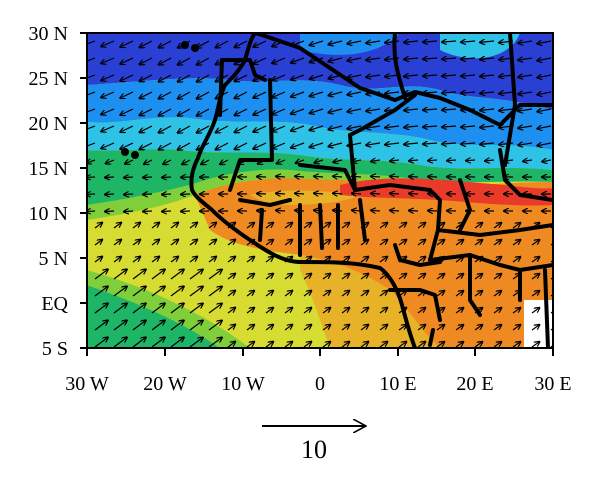 This screenshot has height=487, width=593. I want to click on lat-label-30n: 30 N, so click(48, 34).